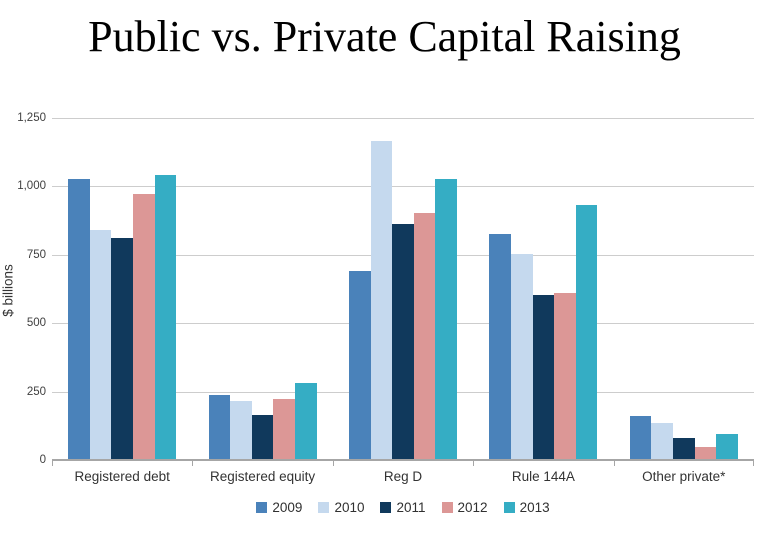  Describe the element at coordinates (411, 507) in the screenshot. I see `legend-label: 2011` at that location.